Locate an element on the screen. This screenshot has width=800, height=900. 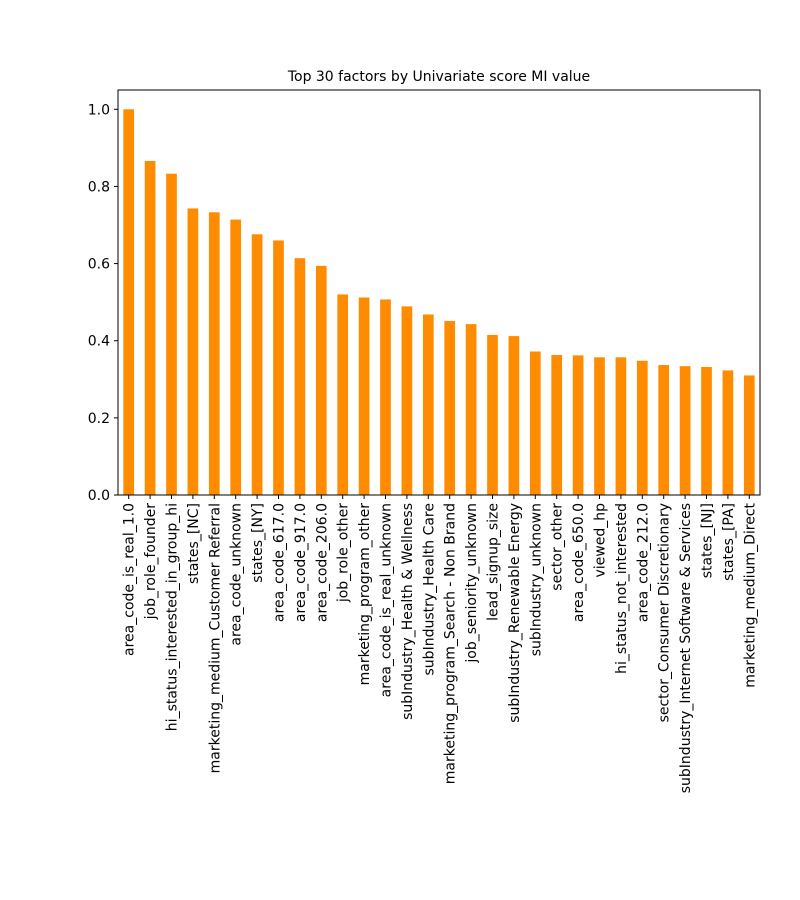
x-tick-label: area_code_212.0 is located at coordinates (643, 562).